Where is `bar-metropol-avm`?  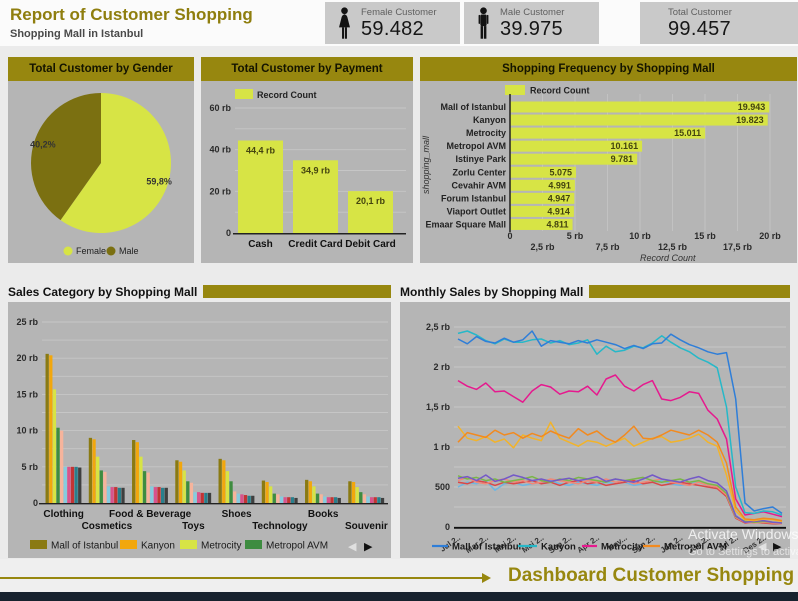 bar-metropol-avm is located at coordinates (576, 146).